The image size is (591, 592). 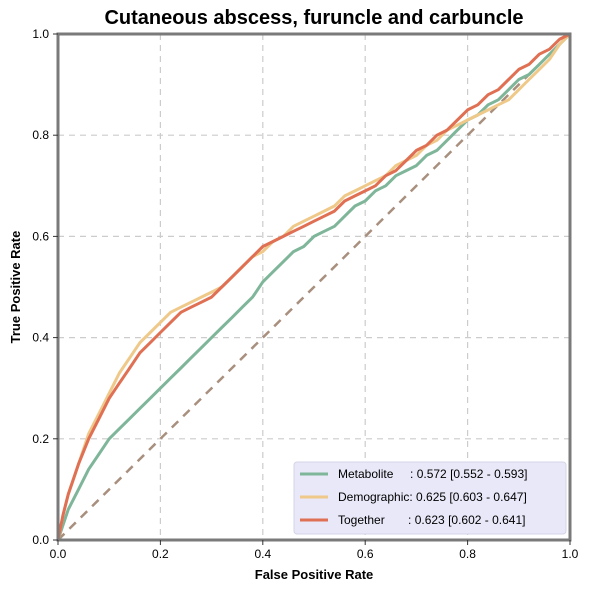 I want to click on legend-label-metabolite: Metabolite : 0.572 [0.552 - 0.593], so click(x=432, y=474).